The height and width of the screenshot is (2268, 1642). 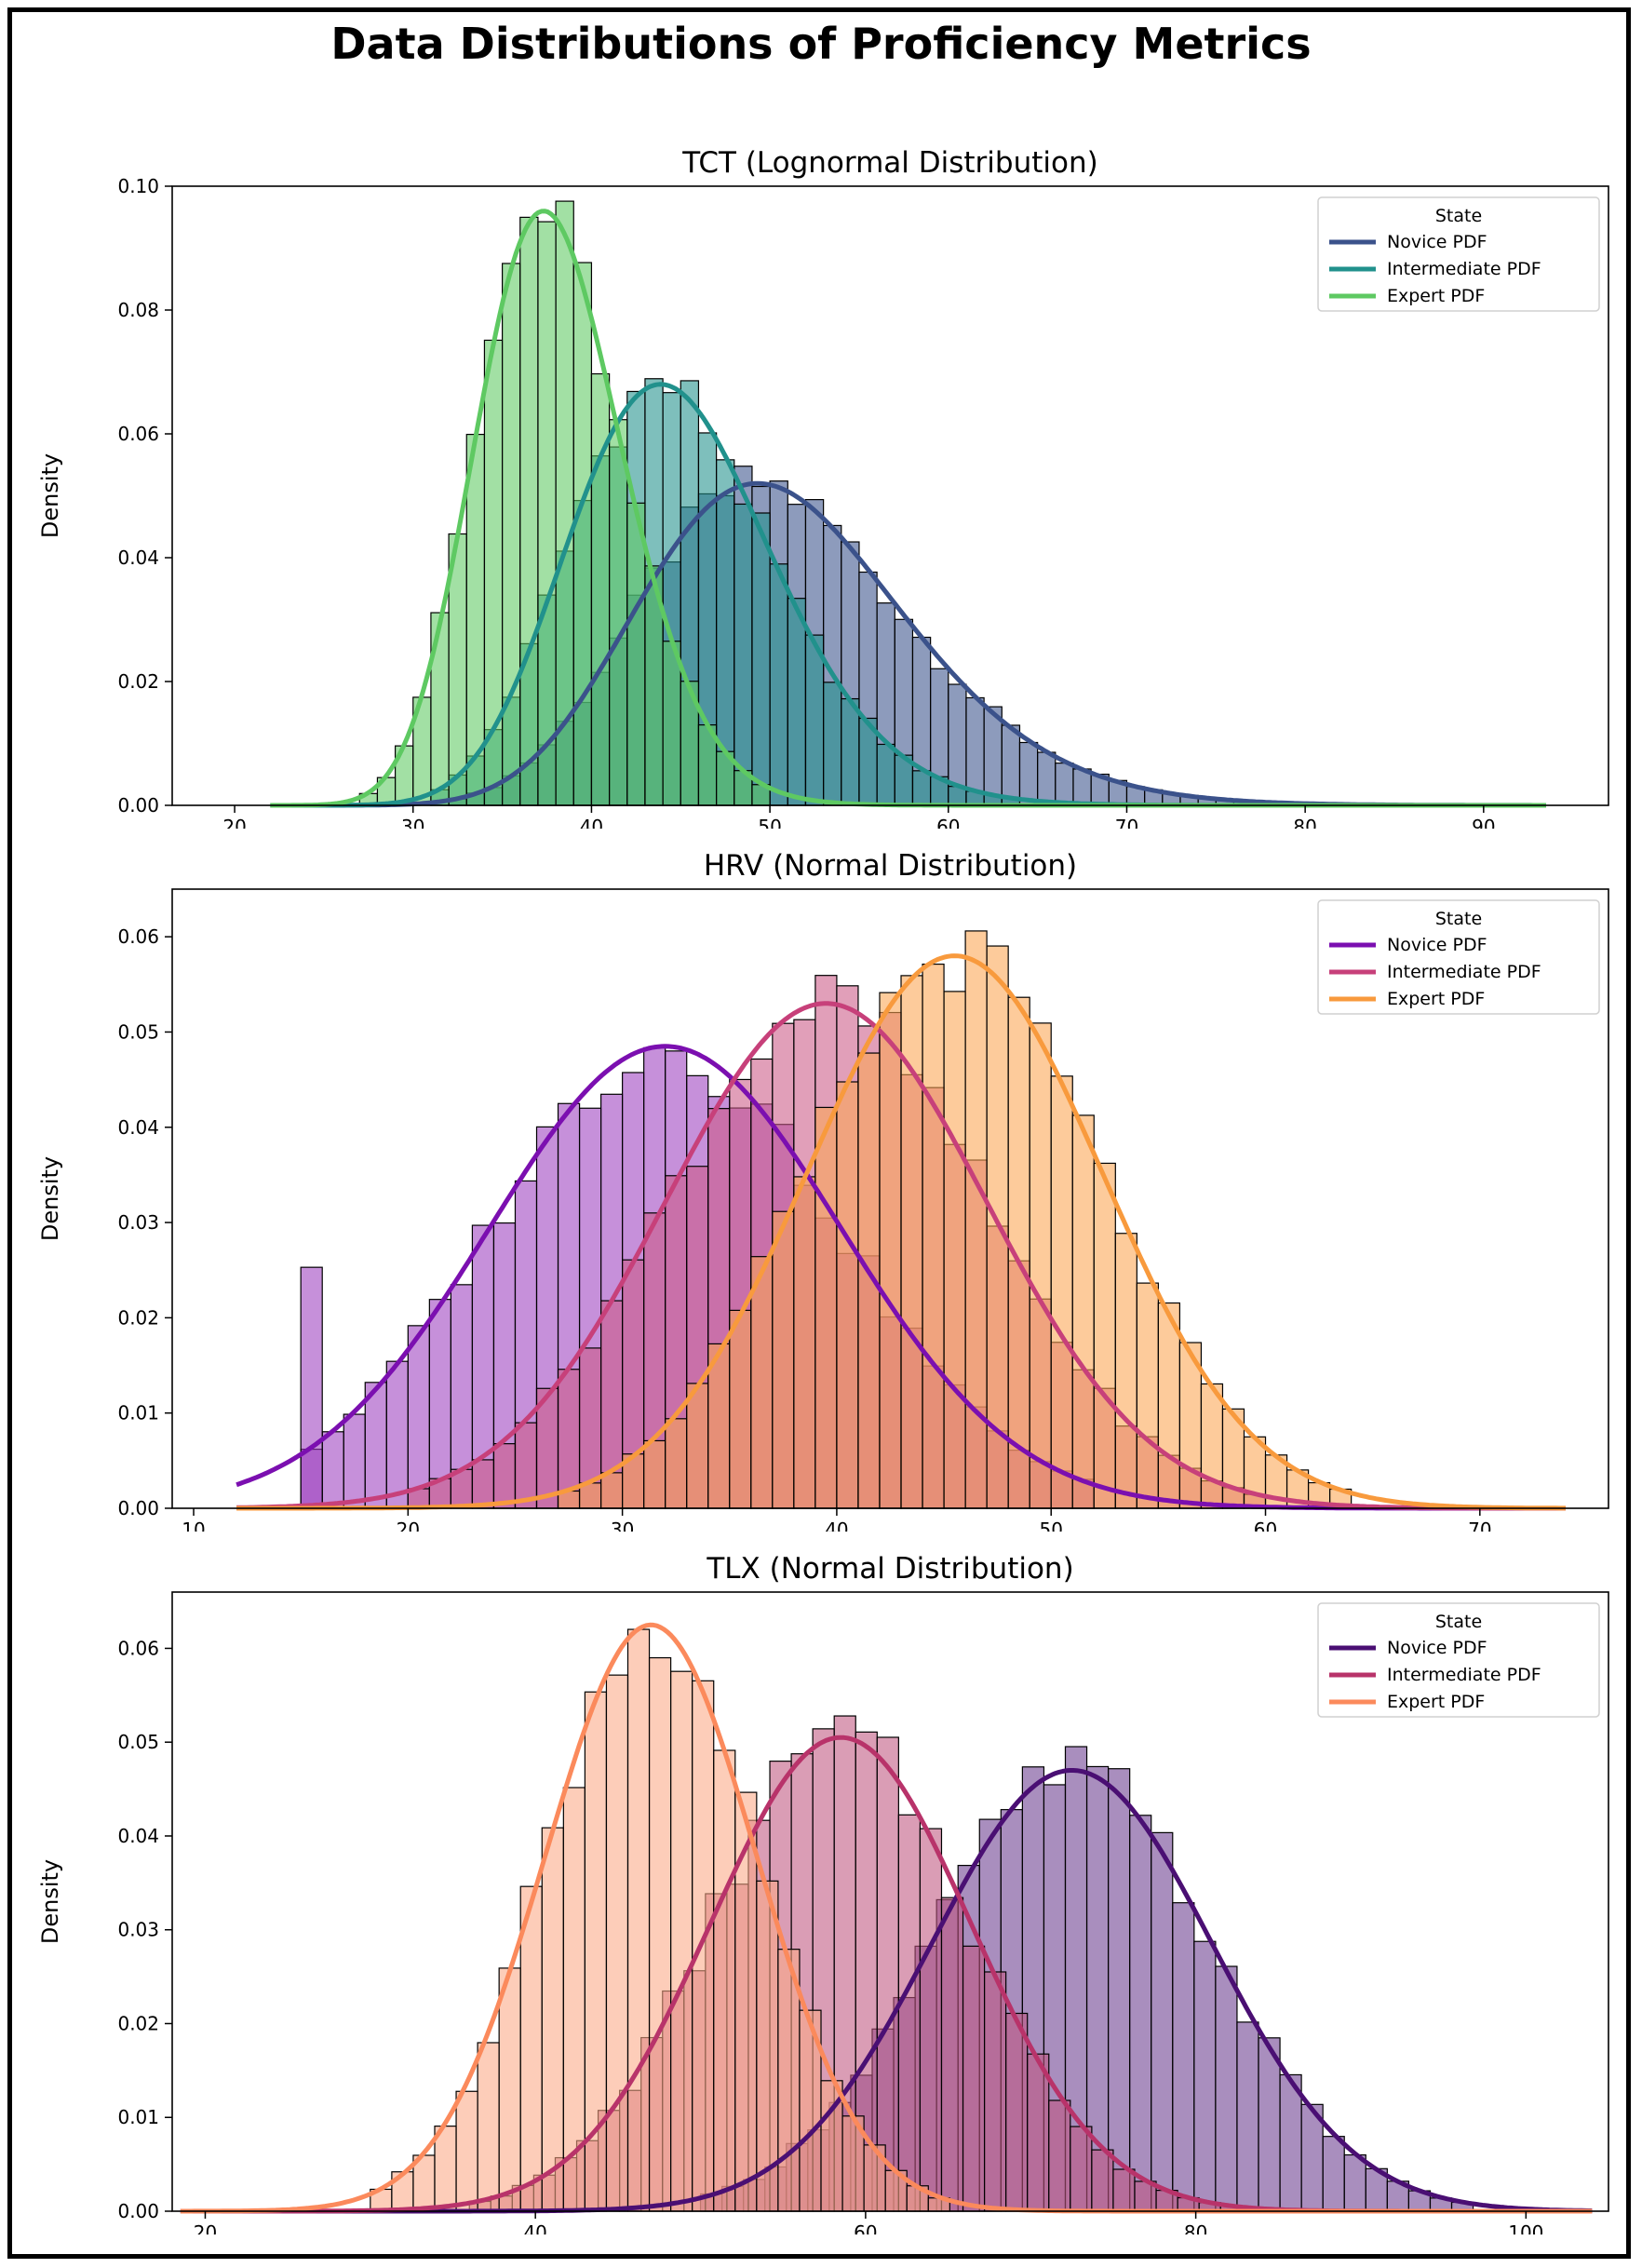 I want to click on legend-label-expert: Expert PDF, so click(x=1436, y=296).